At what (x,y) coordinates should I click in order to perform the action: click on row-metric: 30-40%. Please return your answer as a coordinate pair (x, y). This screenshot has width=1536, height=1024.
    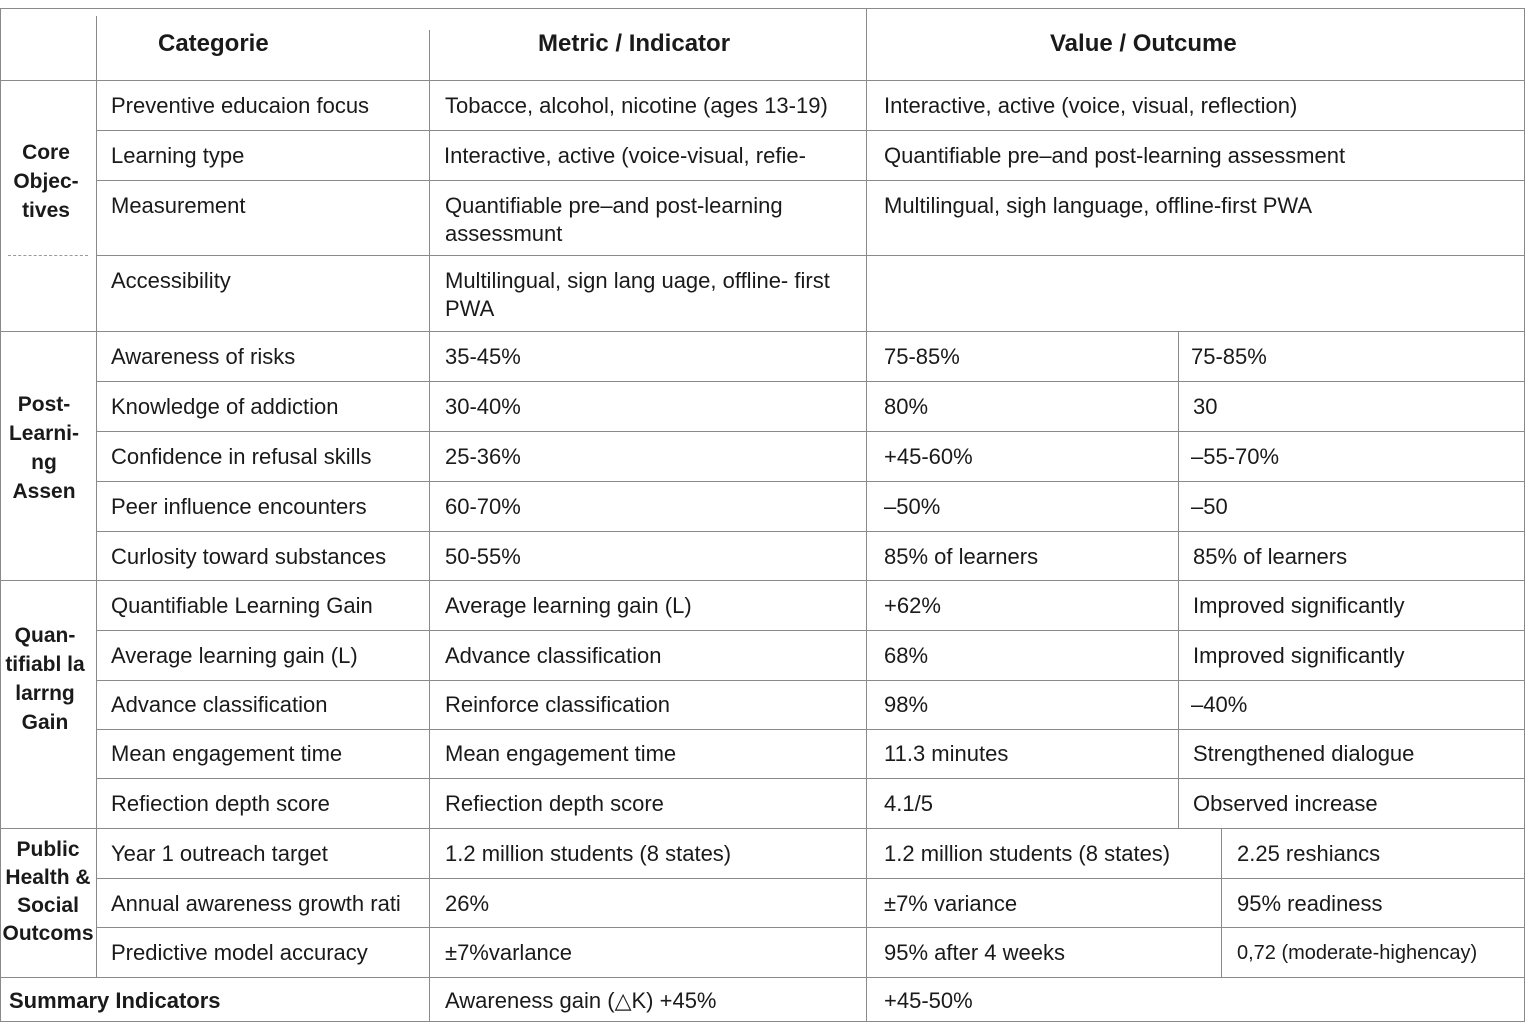
    Looking at the image, I should click on (483, 406).